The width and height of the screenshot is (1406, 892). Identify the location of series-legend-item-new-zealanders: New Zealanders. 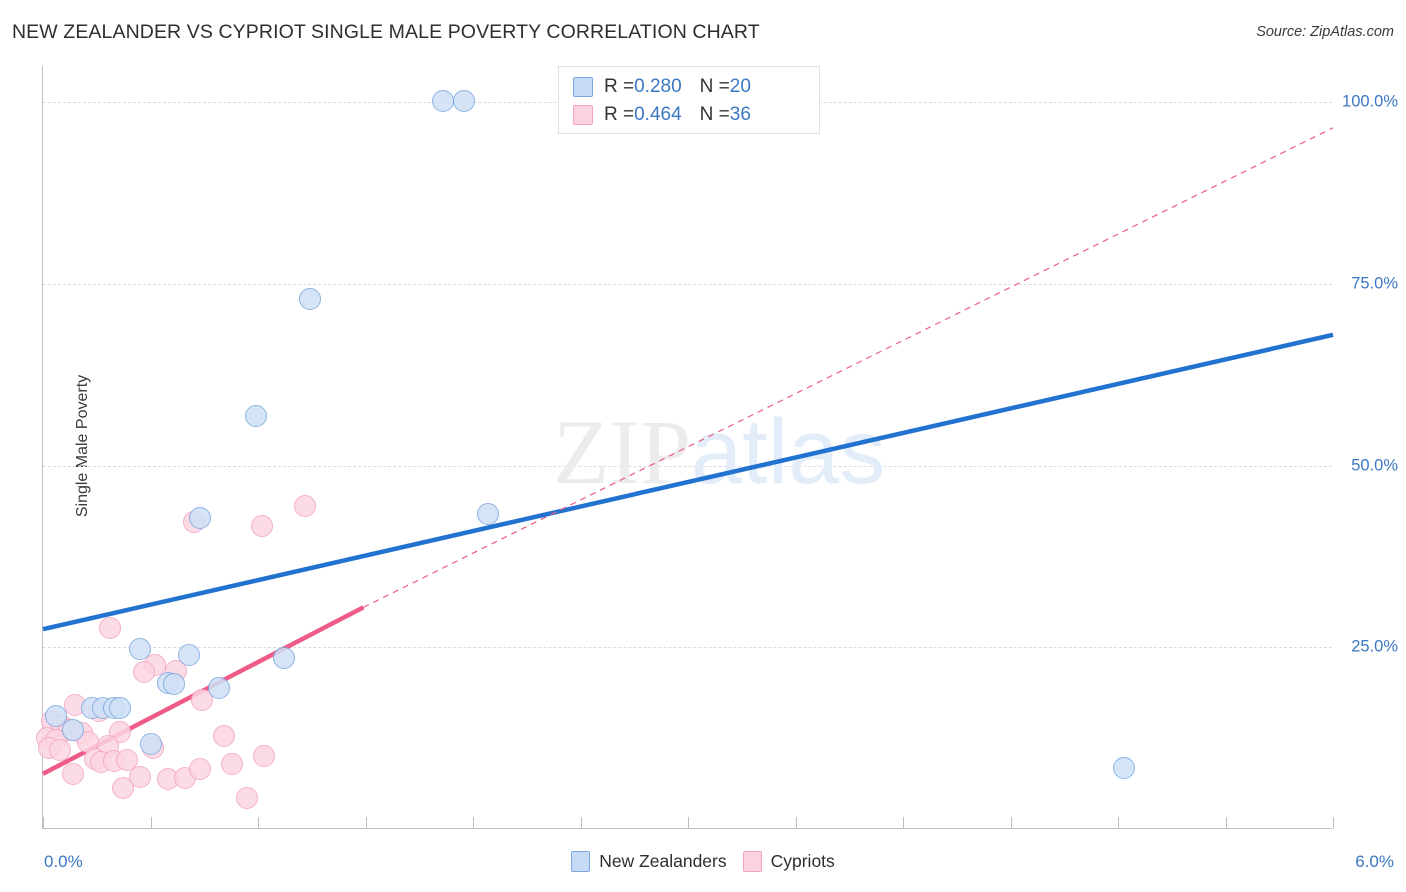
(649, 861).